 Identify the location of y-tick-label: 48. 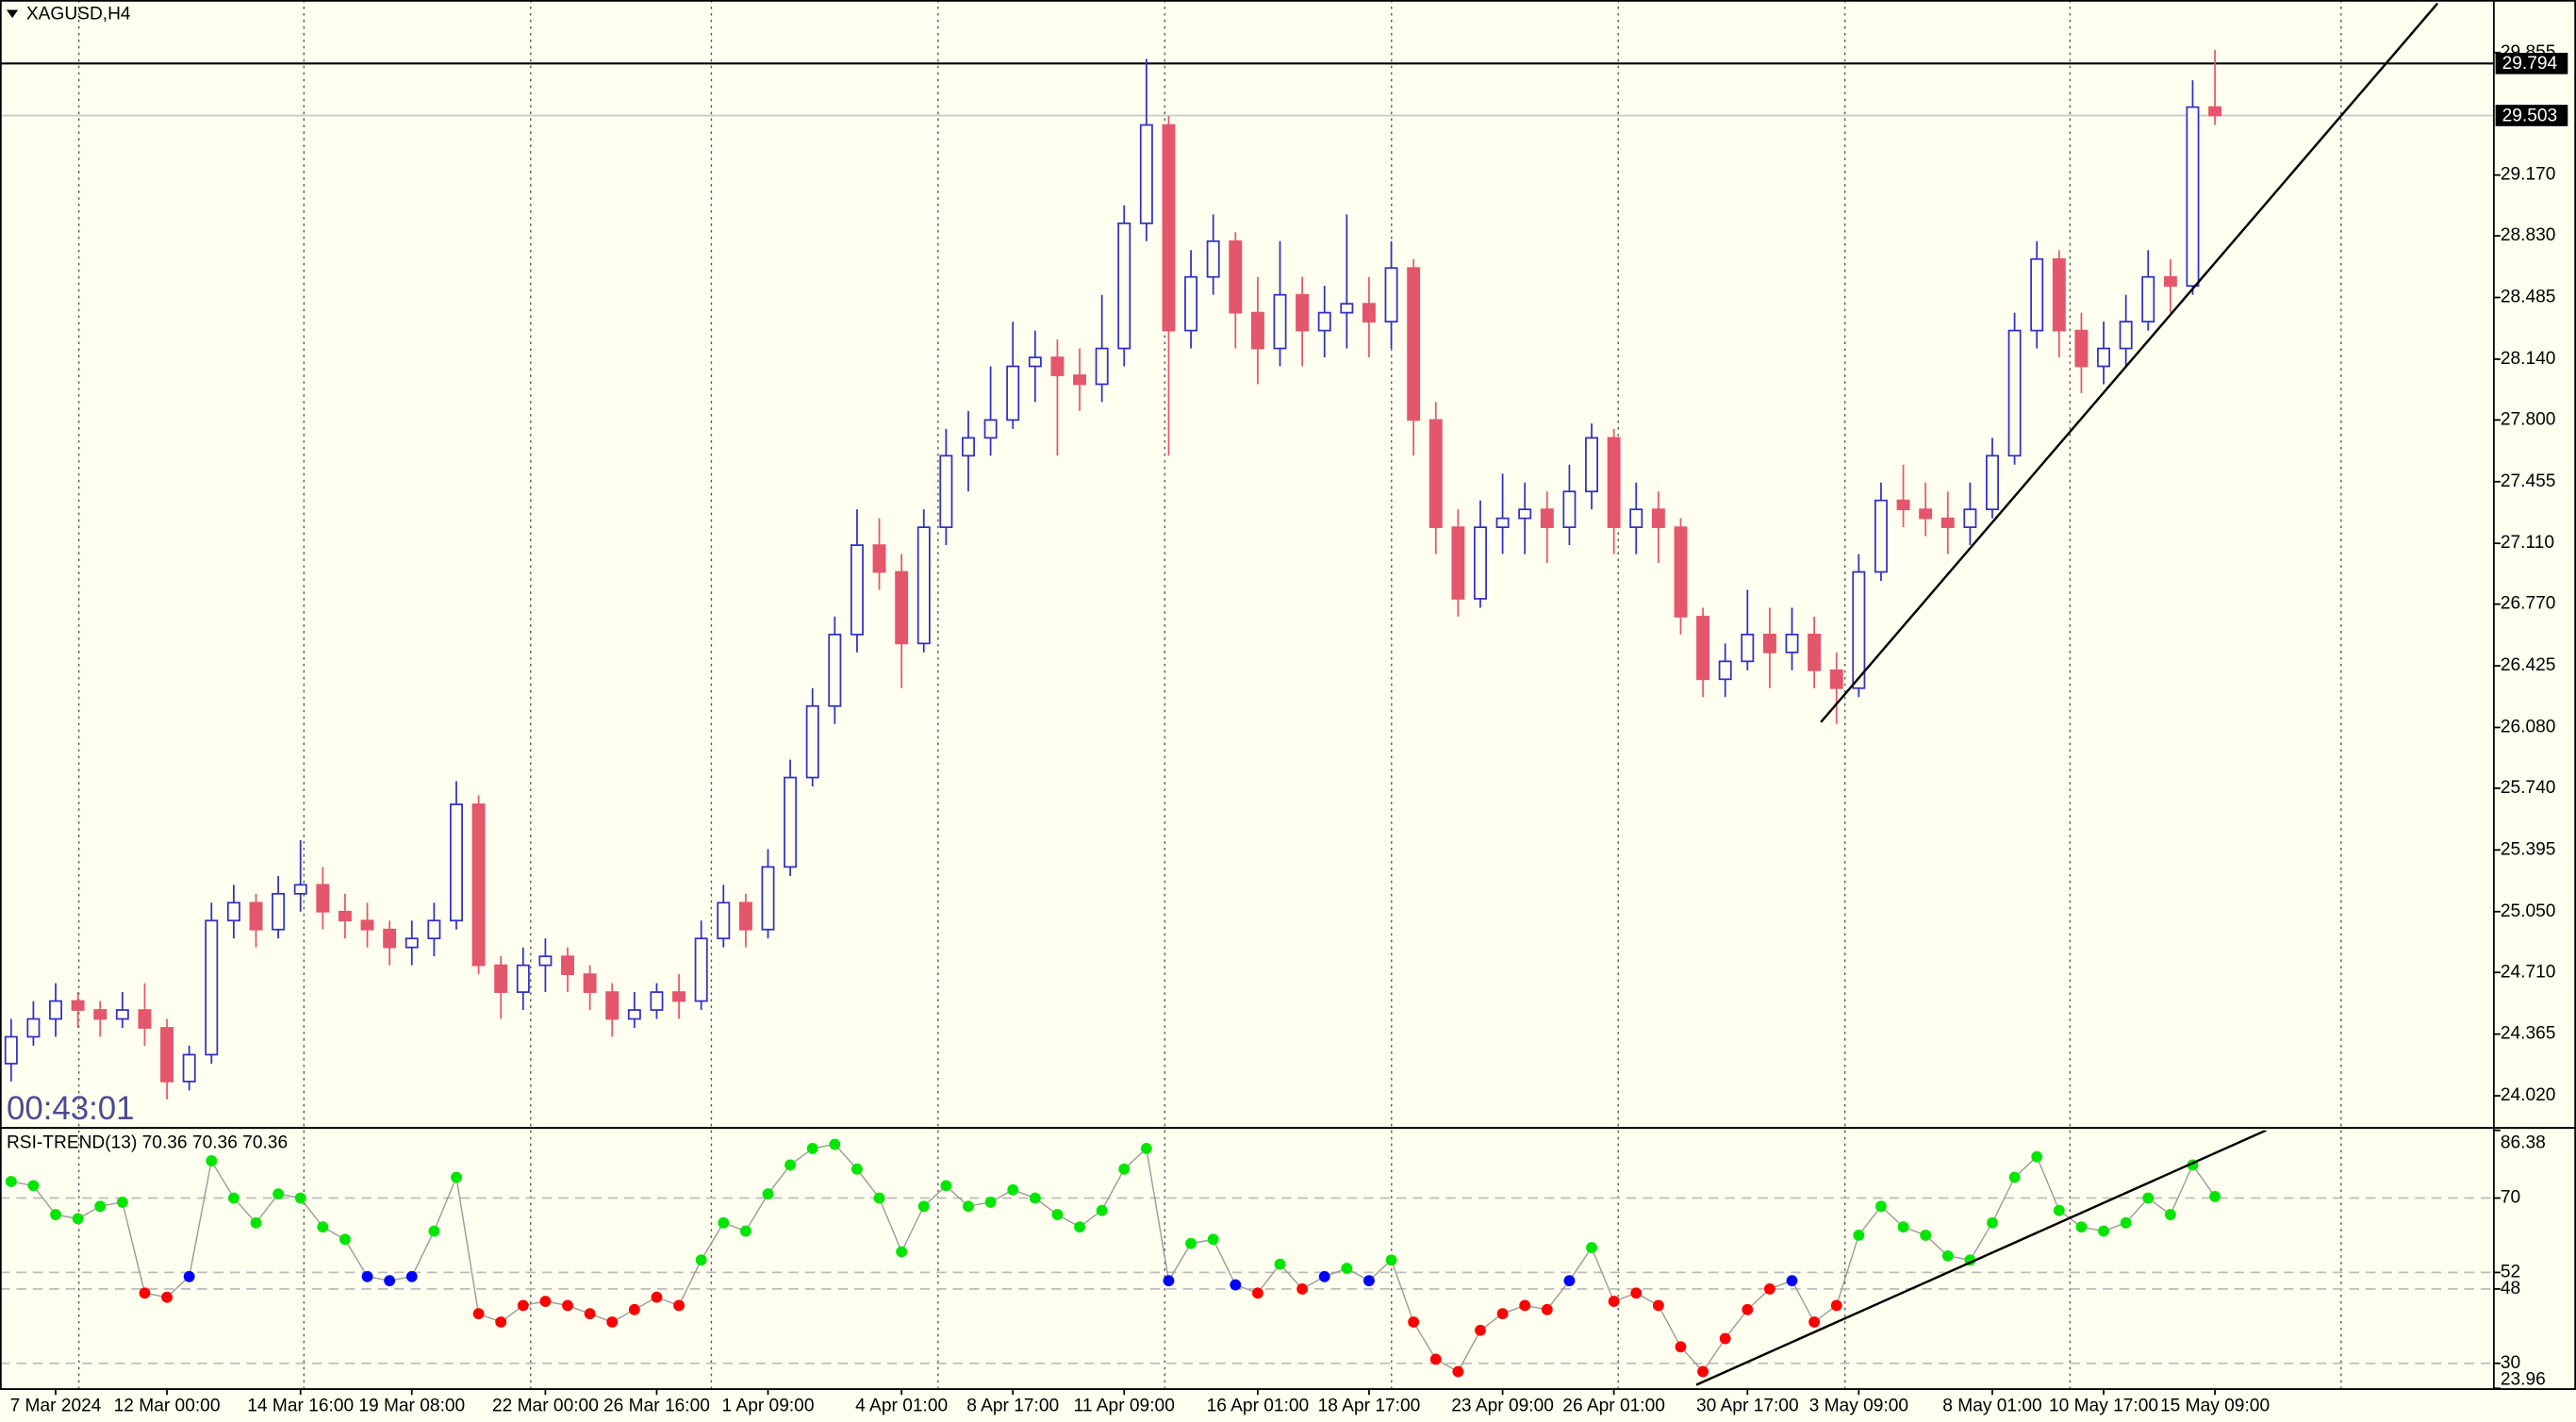
(2510, 1288).